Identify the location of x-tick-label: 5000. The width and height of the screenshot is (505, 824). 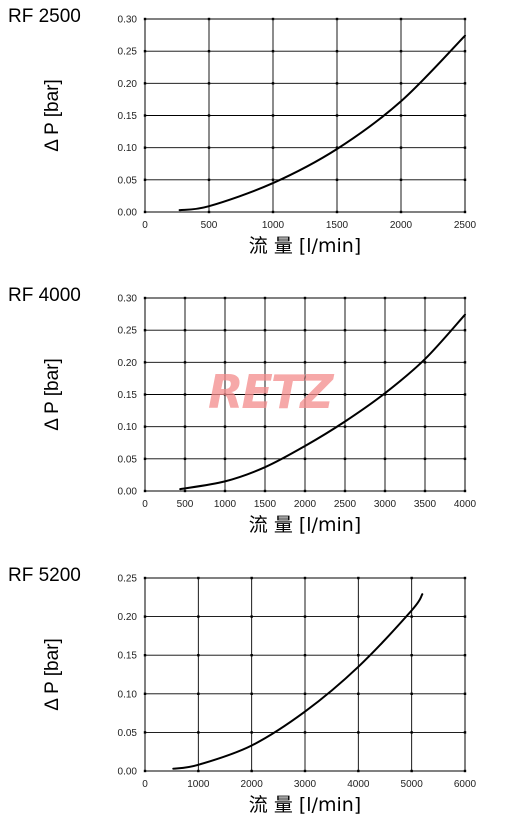
(412, 784).